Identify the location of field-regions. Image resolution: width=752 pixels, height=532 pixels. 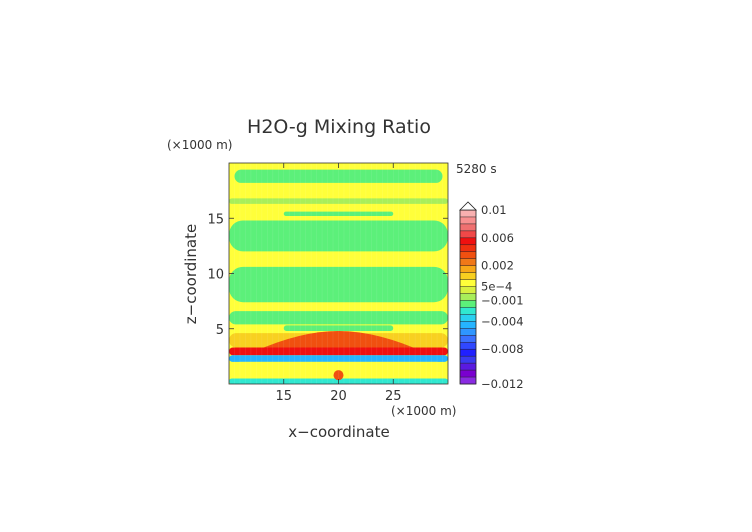
(338, 273).